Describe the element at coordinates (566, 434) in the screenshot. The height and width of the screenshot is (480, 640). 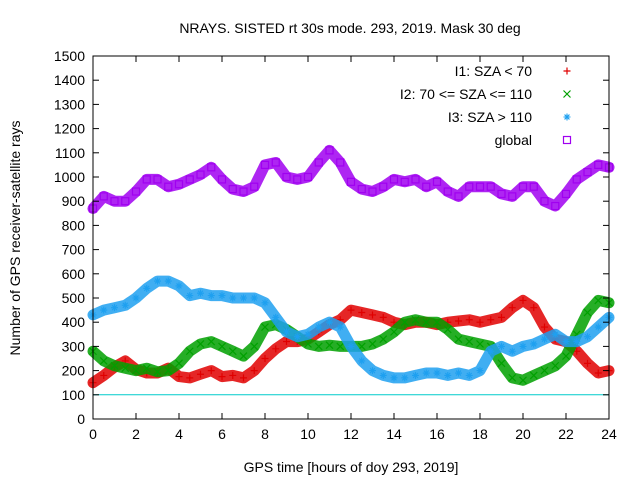
I see `x-tick-label: 22` at that location.